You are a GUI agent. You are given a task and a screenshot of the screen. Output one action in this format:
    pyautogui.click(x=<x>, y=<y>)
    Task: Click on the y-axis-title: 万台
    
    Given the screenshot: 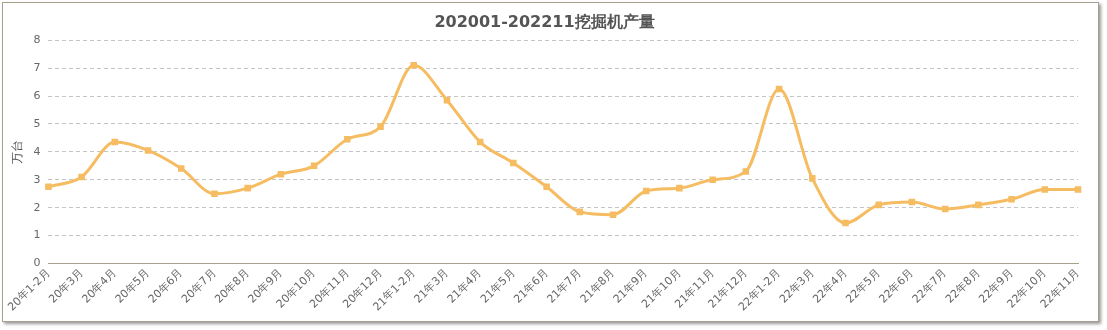 What is the action you would take?
    pyautogui.click(x=17, y=151)
    